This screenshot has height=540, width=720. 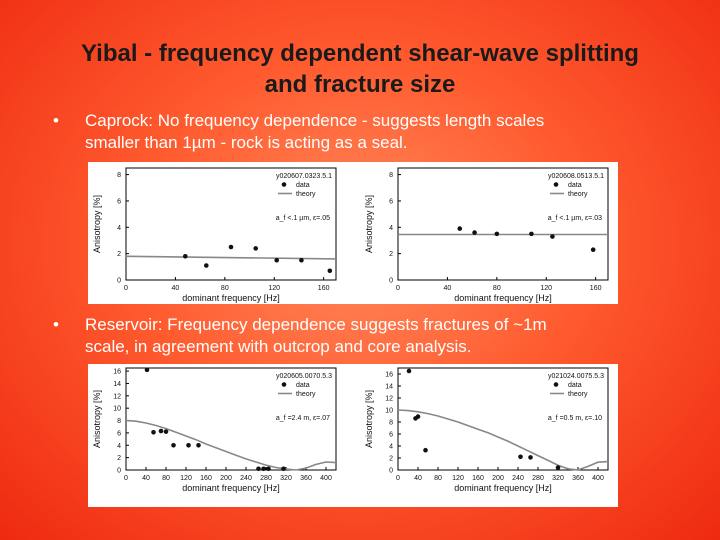 I want to click on y-tick-label: 16, so click(x=117, y=372).